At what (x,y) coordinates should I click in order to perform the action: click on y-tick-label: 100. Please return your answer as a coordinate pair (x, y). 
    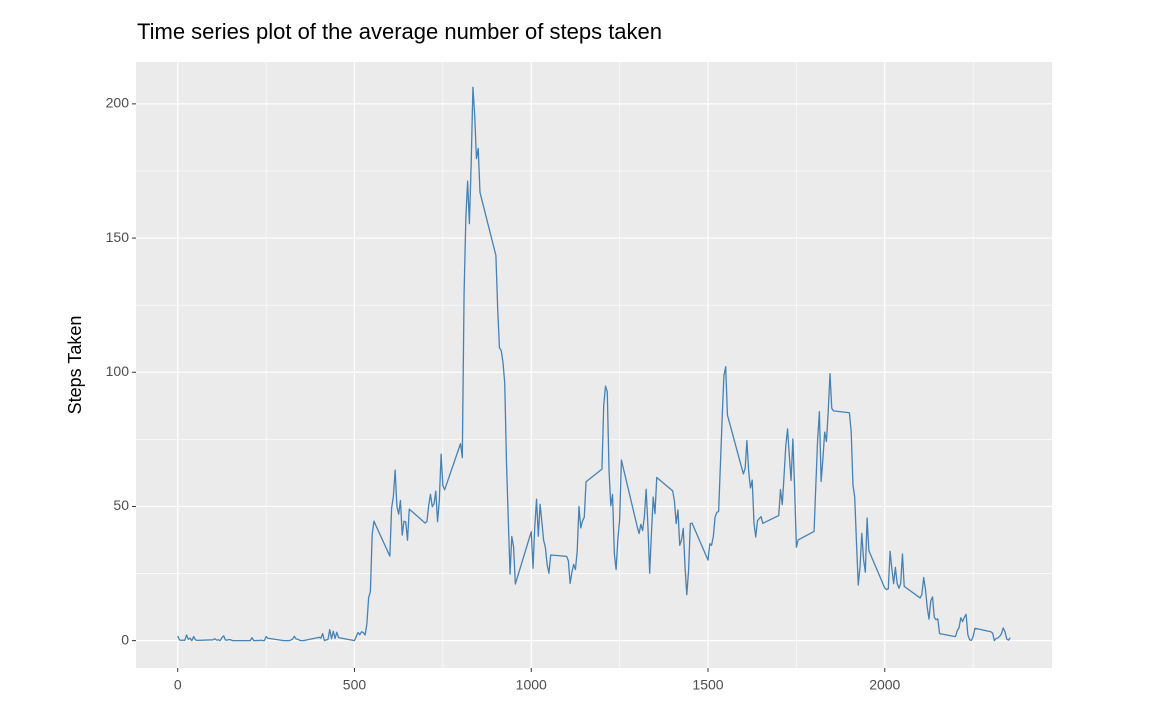
    Looking at the image, I should click on (118, 371).